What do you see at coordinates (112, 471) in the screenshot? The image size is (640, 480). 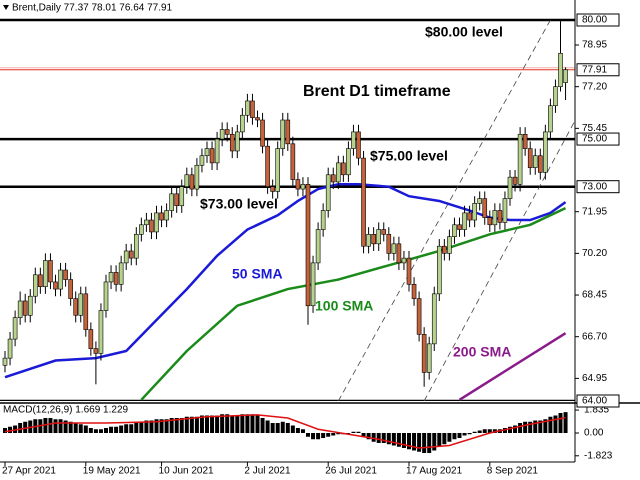 I see `x-tick-label: 19 May 2021` at bounding box center [112, 471].